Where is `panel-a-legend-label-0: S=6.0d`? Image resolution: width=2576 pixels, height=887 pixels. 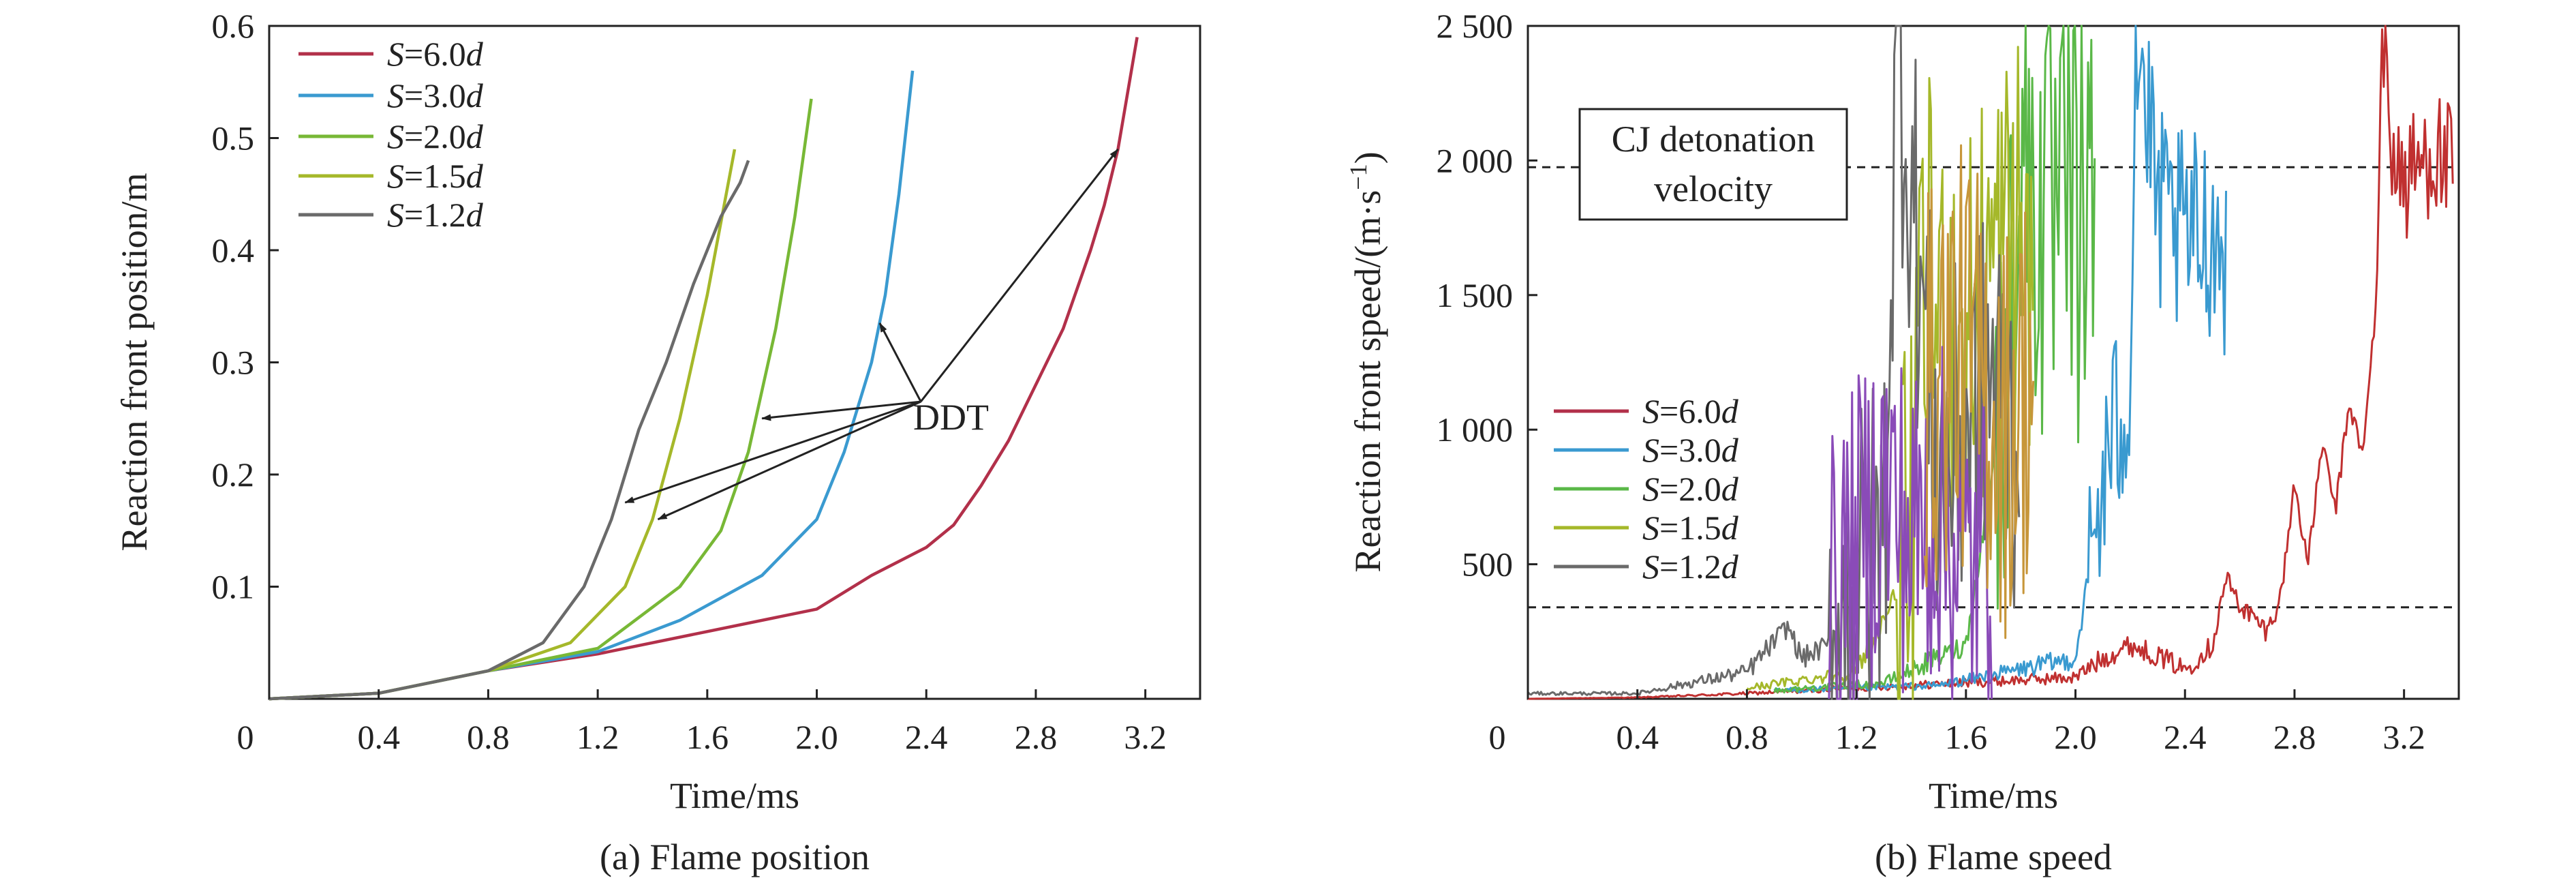
panel-a-legend-label-0: S=6.0d is located at coordinates (435, 54).